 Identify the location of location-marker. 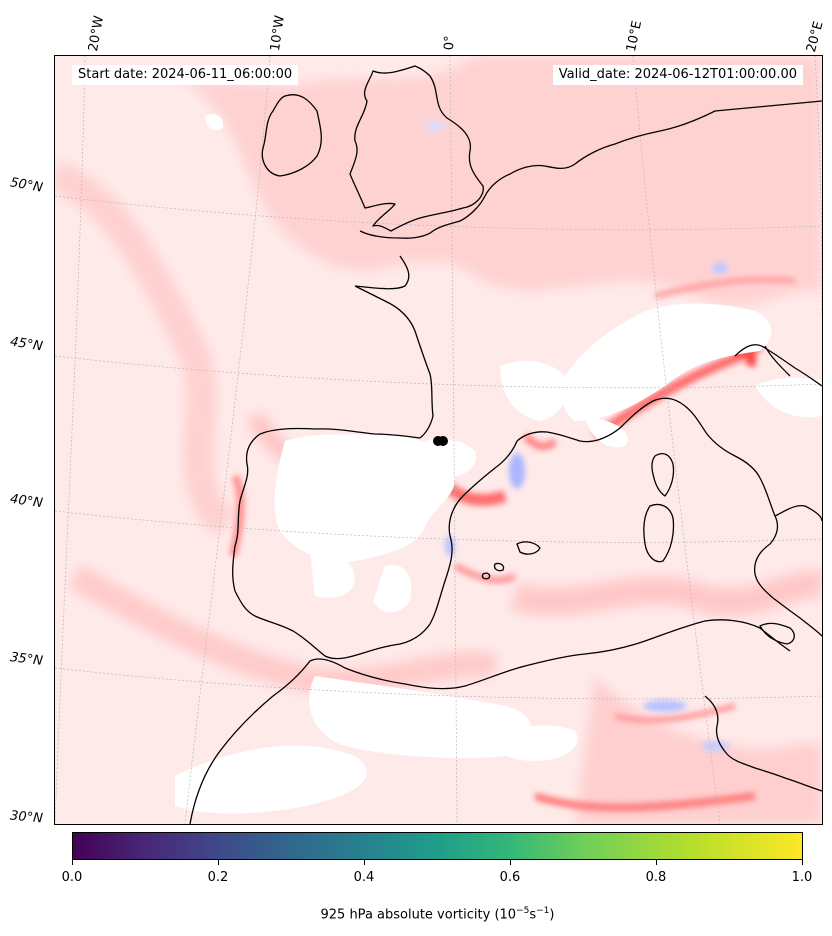
(440, 441).